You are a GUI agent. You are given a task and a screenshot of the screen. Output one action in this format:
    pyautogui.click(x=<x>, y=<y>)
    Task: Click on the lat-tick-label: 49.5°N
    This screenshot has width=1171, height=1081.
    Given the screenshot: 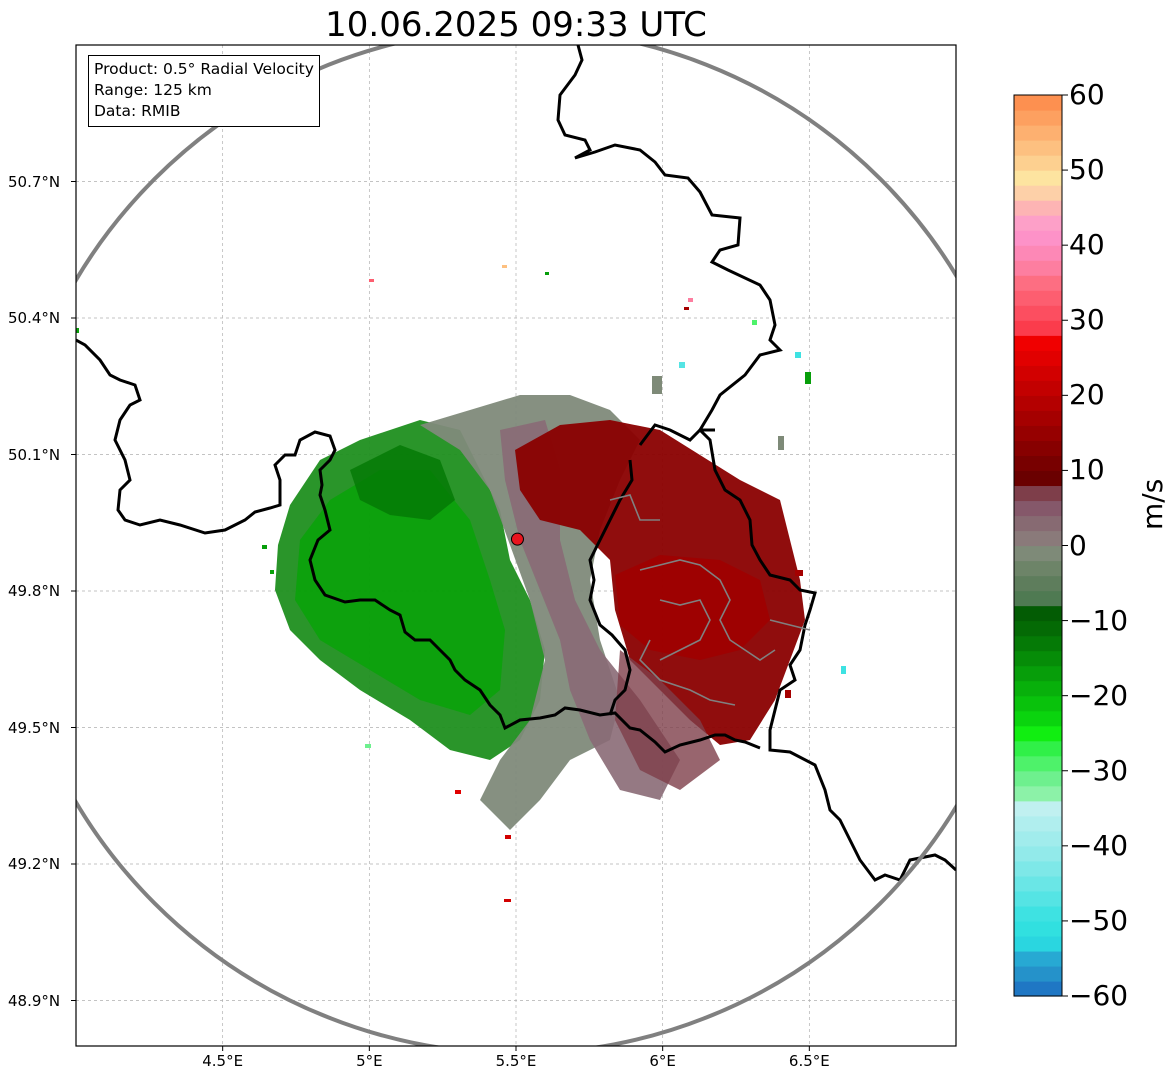 What is the action you would take?
    pyautogui.click(x=34, y=727)
    